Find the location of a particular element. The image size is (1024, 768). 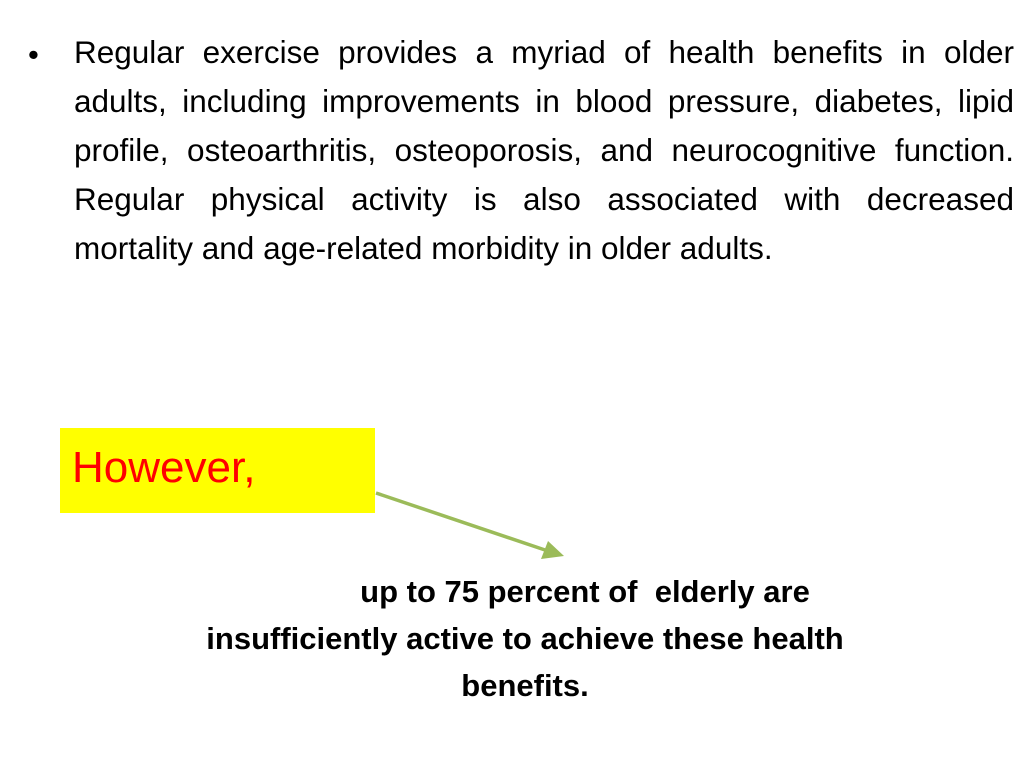

conclusion-line-3: benefits. is located at coordinates (525, 685).